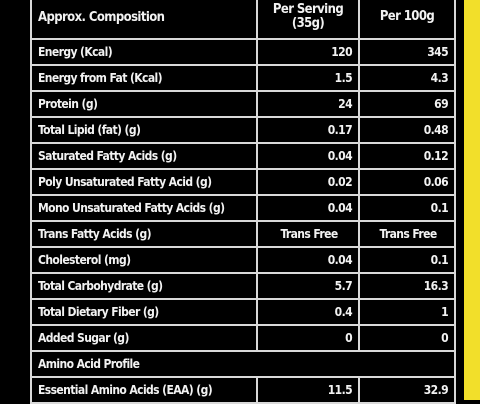  What do you see at coordinates (308, 52) in the screenshot?
I see `row-serving: 120` at bounding box center [308, 52].